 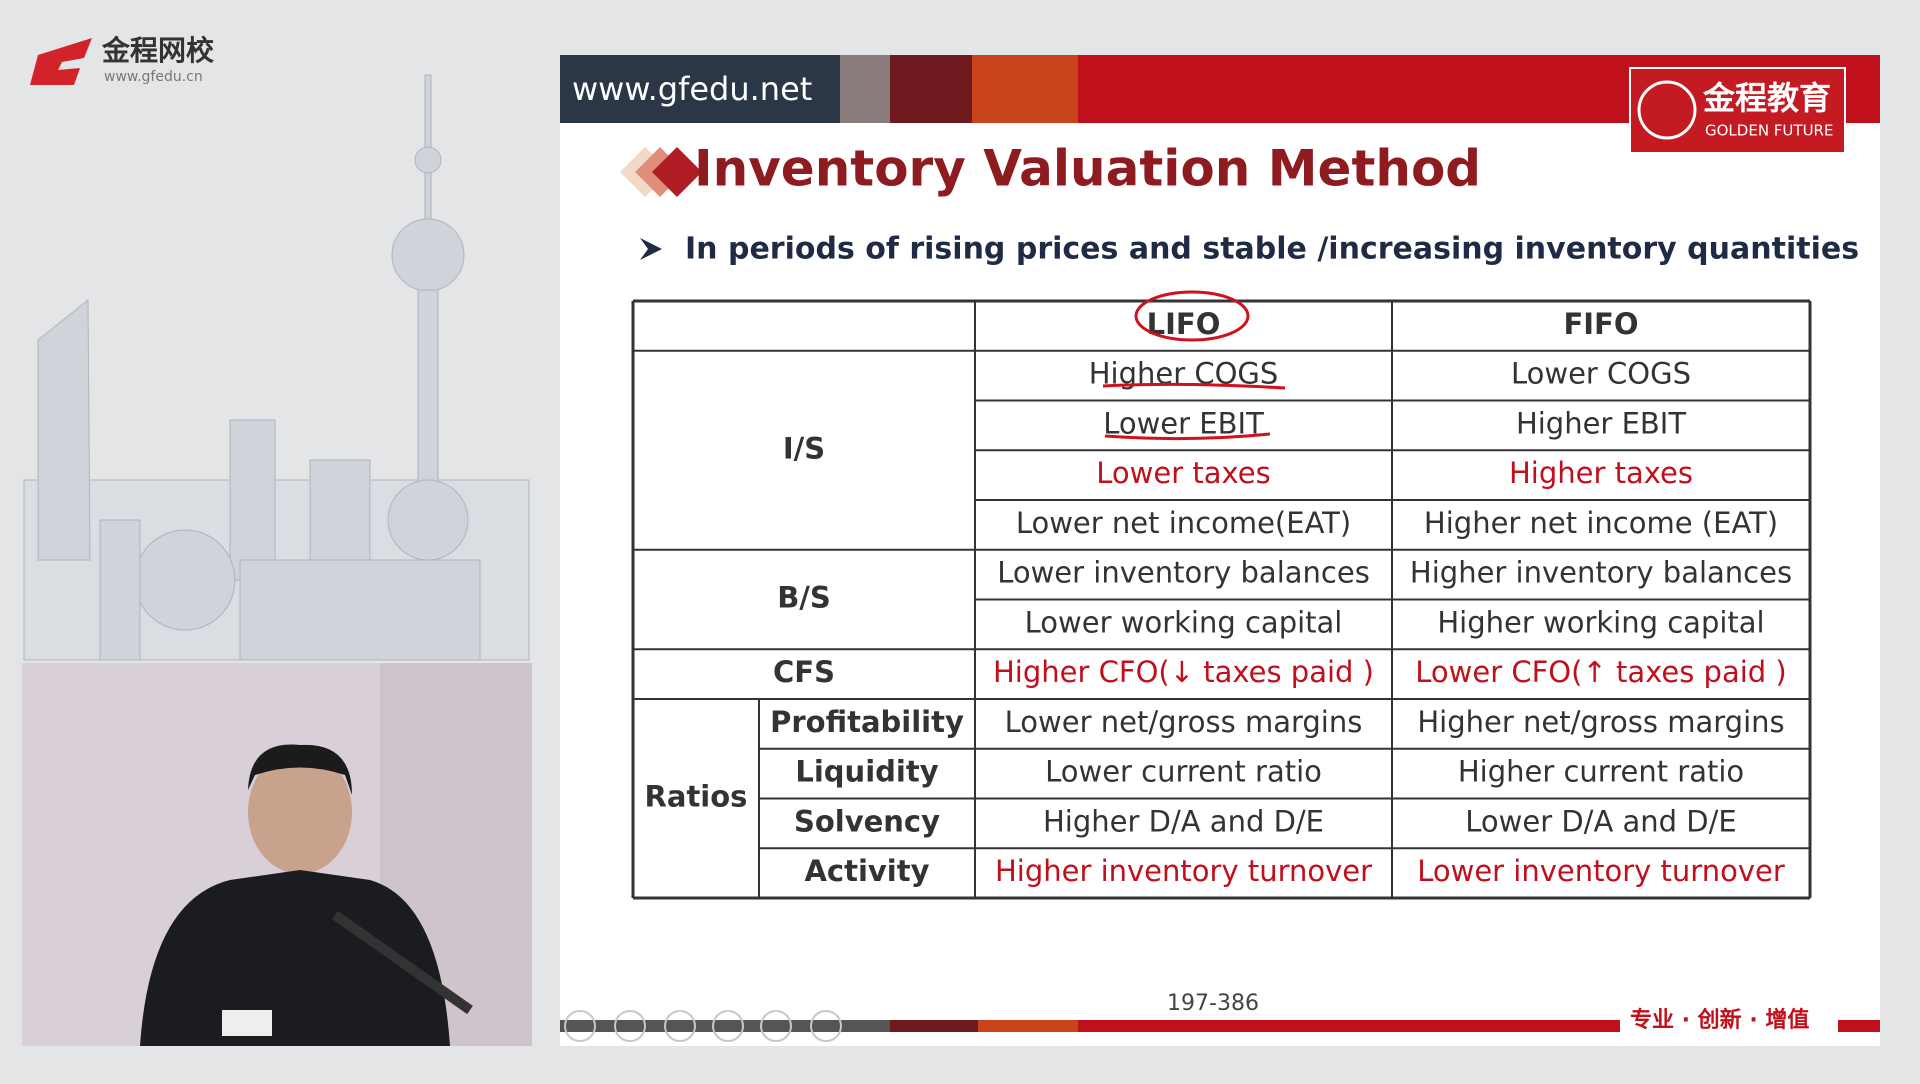 What do you see at coordinates (158, 50) in the screenshot?
I see `logo-name: 金程网校` at bounding box center [158, 50].